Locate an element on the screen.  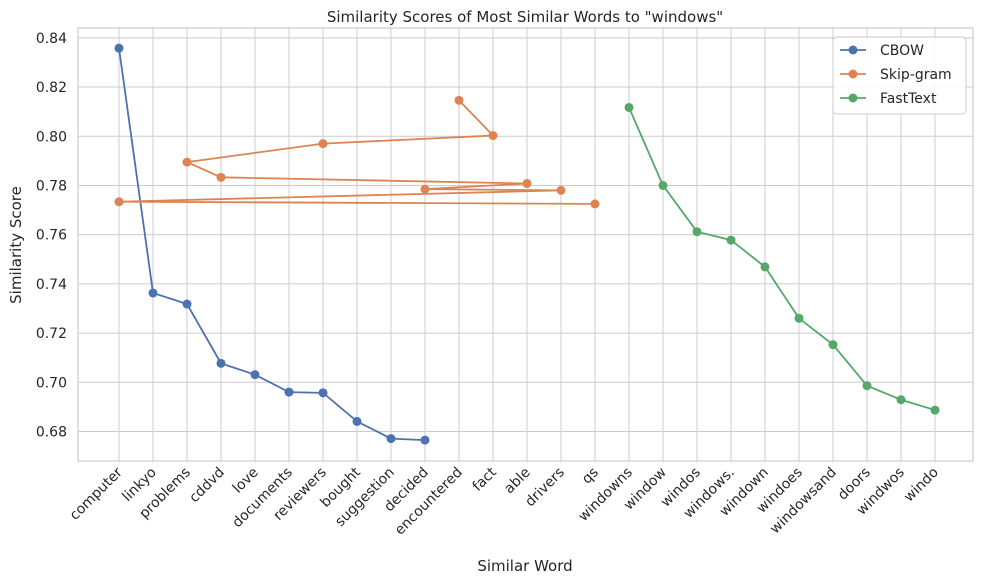
y-tick-labels: 0.68 0.70 0.72 0.74 0.76 0.78 0.80 0.82 0.84 is located at coordinates (51, 236).